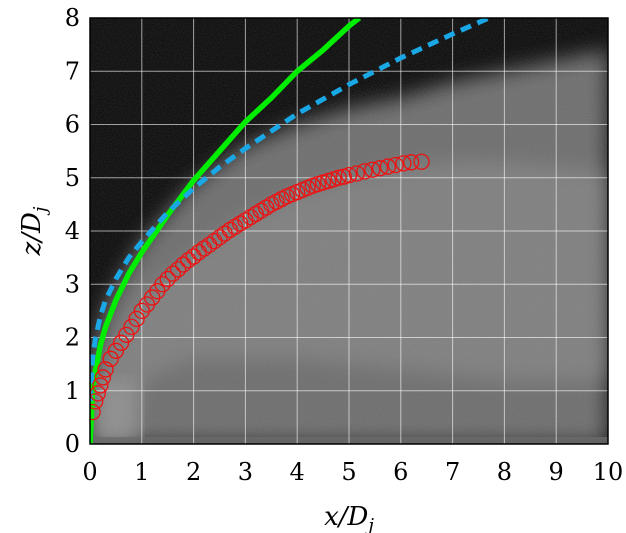 This screenshot has width=626, height=533. I want to click on x-tick-label: 5, so click(348, 472).